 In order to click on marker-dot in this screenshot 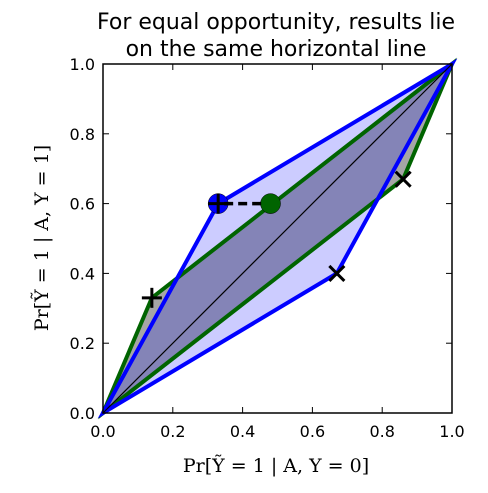, I will do `click(270, 203)`.